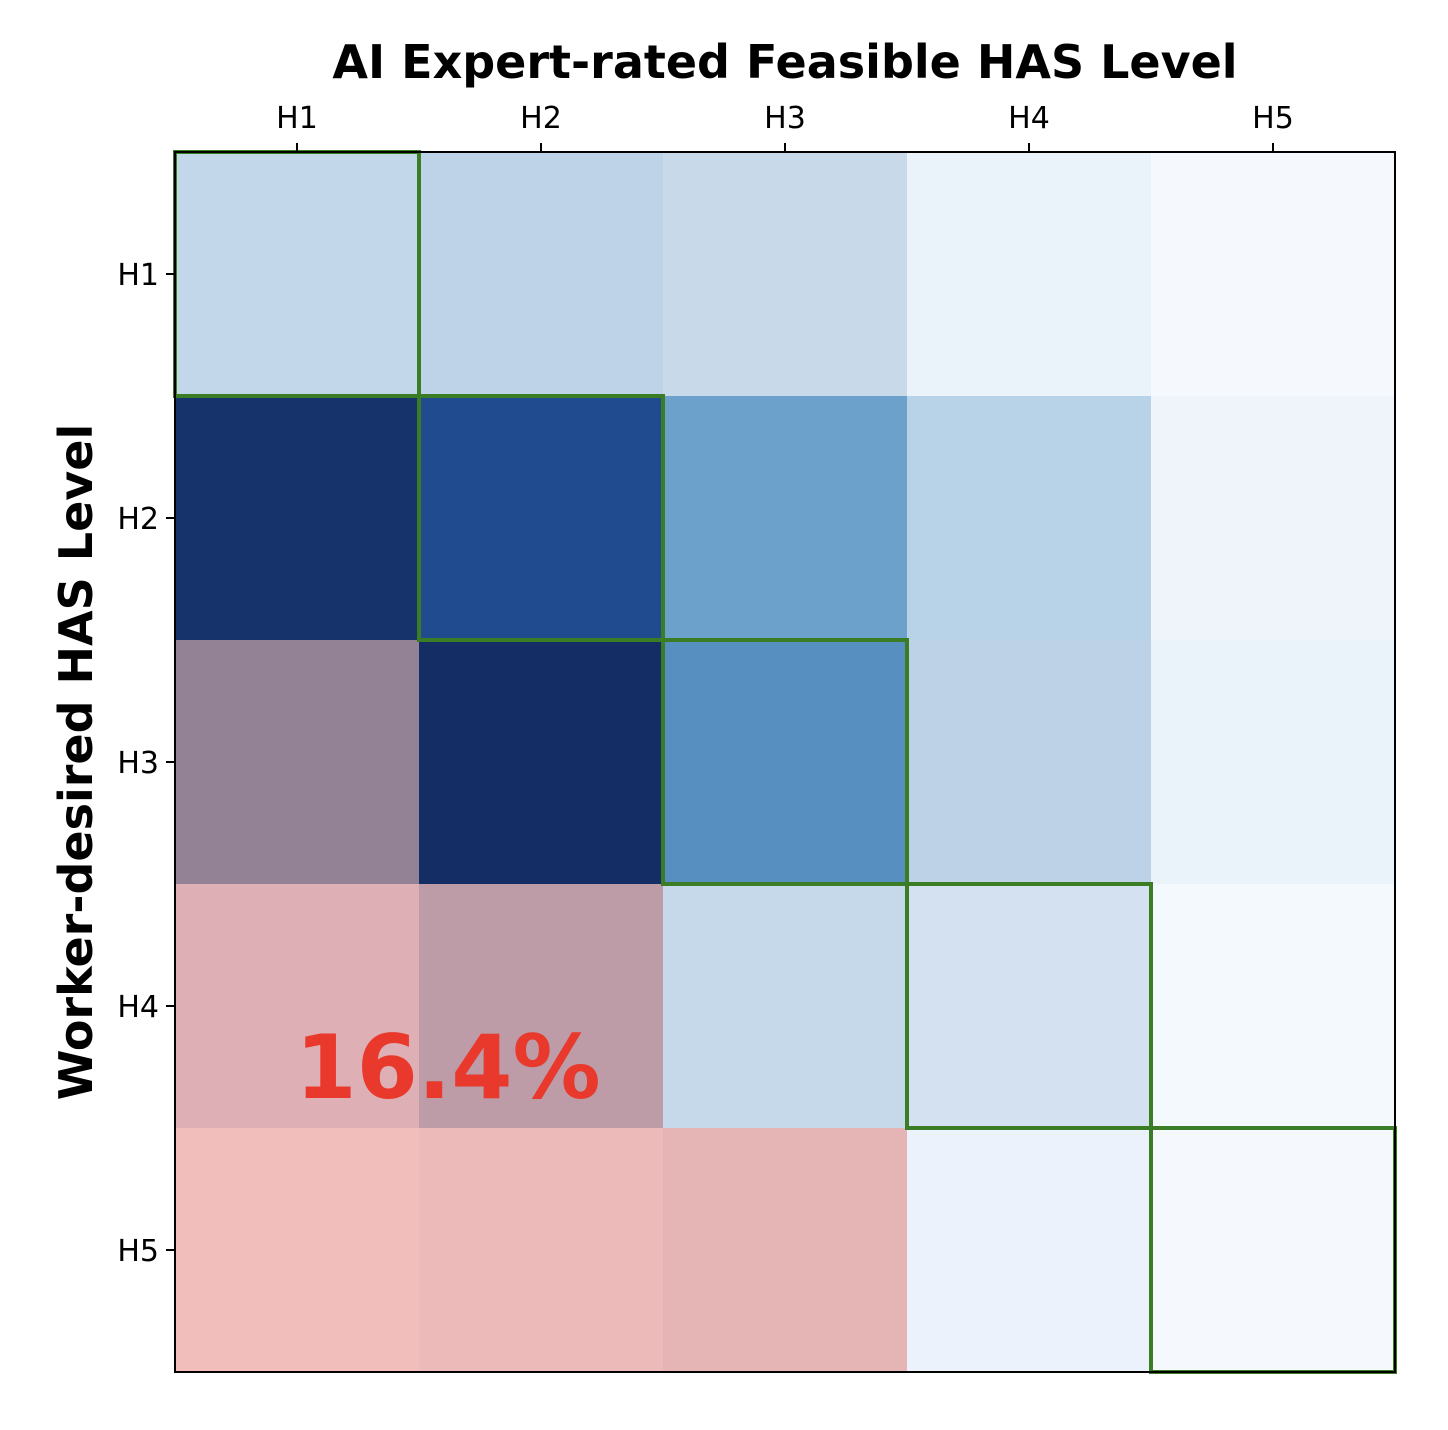 The image size is (1448, 1430). Describe the element at coordinates (785, 1250) in the screenshot. I see `heatmap-cell-r5-c3` at that location.